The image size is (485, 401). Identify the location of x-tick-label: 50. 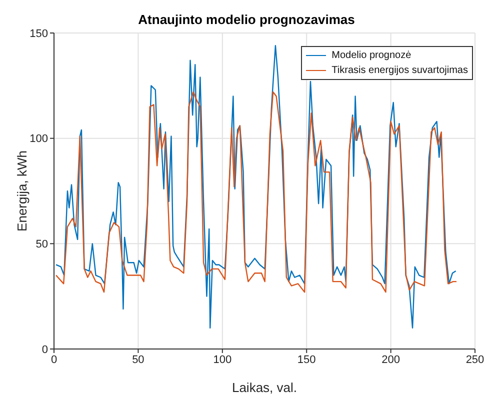
(138, 360).